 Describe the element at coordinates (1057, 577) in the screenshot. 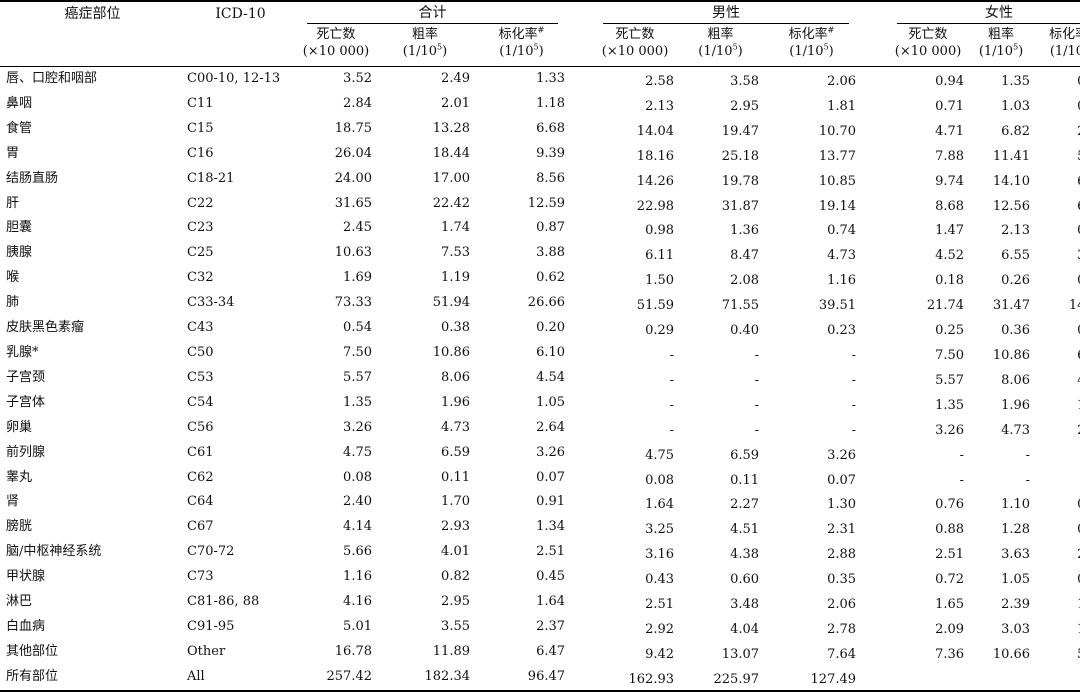

I see `asr-cell: 0.55` at that location.